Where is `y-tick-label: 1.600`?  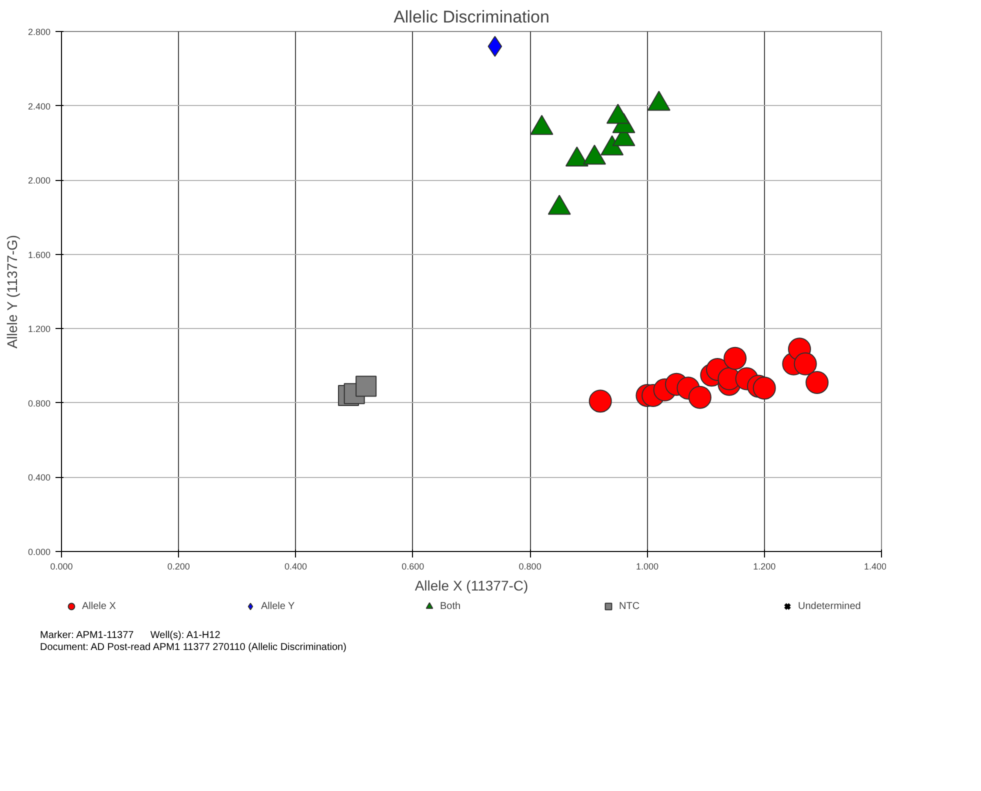
y-tick-label: 1.600 is located at coordinates (39, 255).